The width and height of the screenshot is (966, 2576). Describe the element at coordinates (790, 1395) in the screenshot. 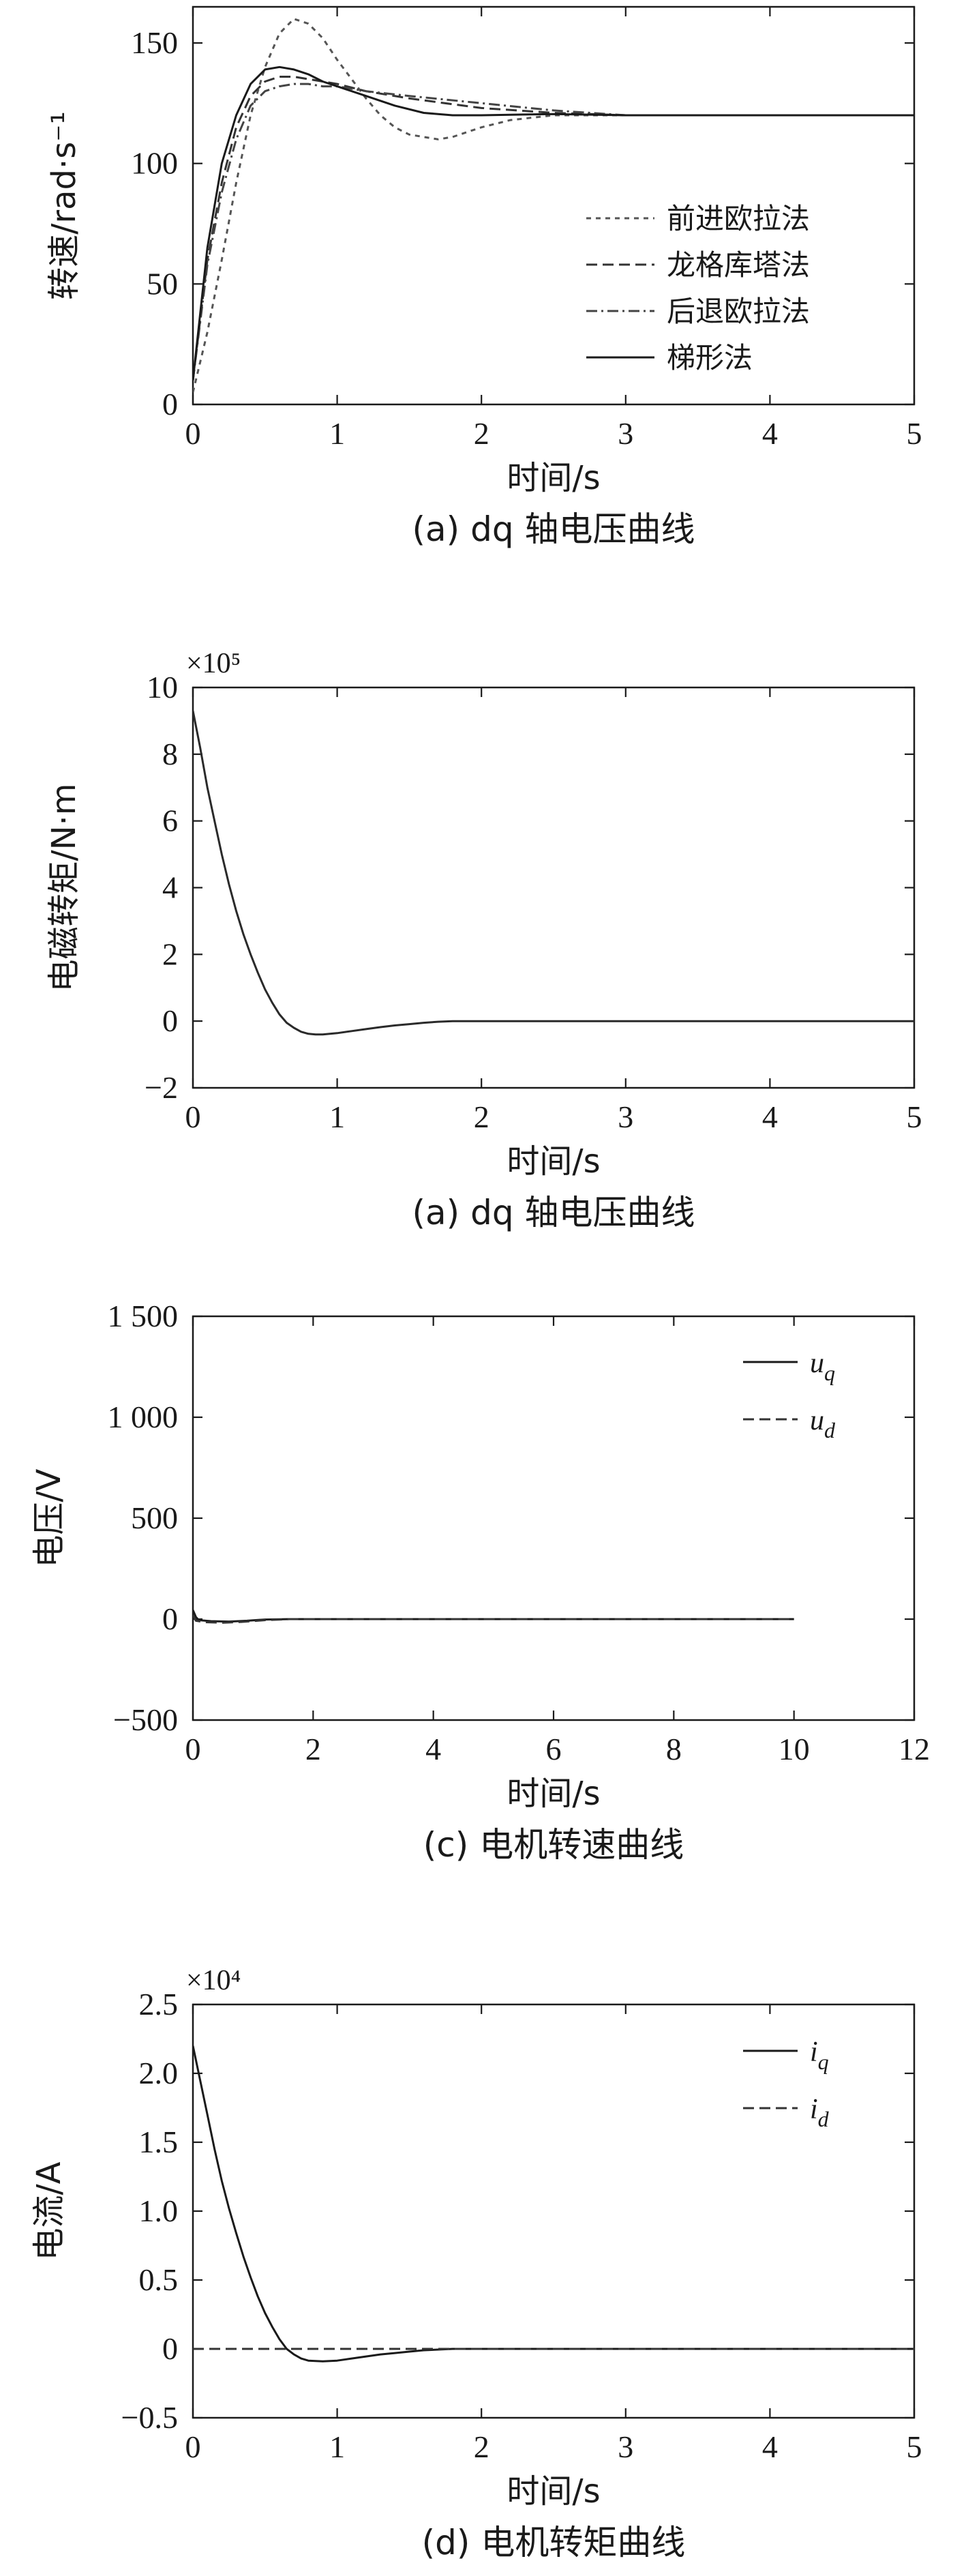

I see `legend: uq ud` at that location.